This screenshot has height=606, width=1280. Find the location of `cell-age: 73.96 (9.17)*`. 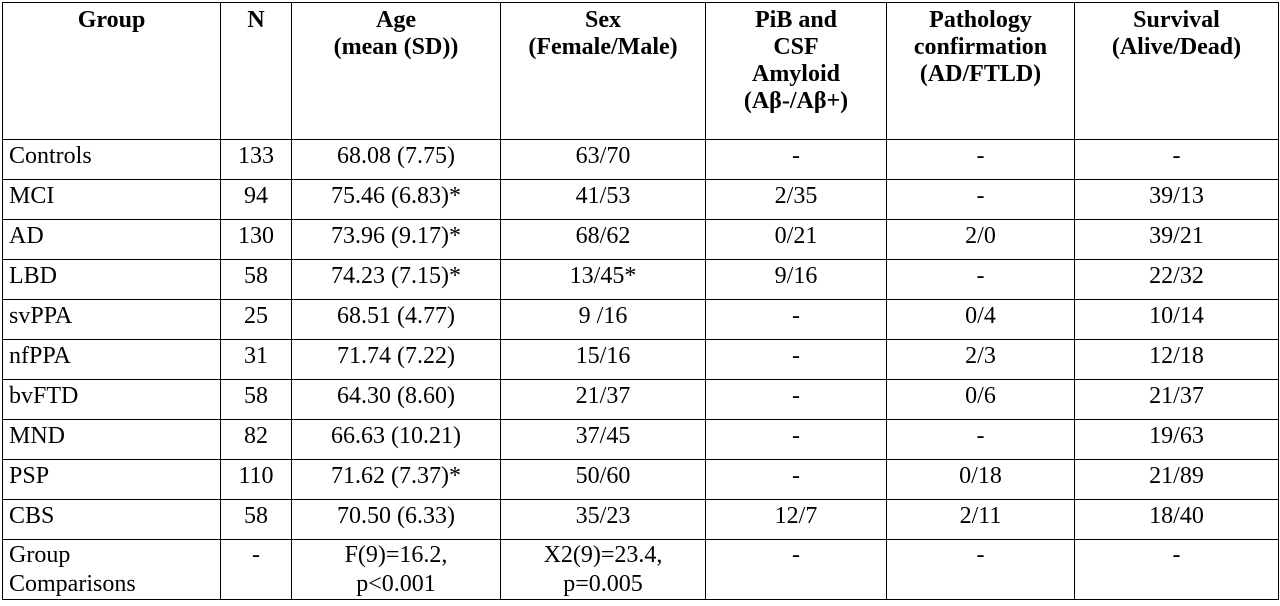

cell-age: 73.96 (9.17)* is located at coordinates (396, 239).